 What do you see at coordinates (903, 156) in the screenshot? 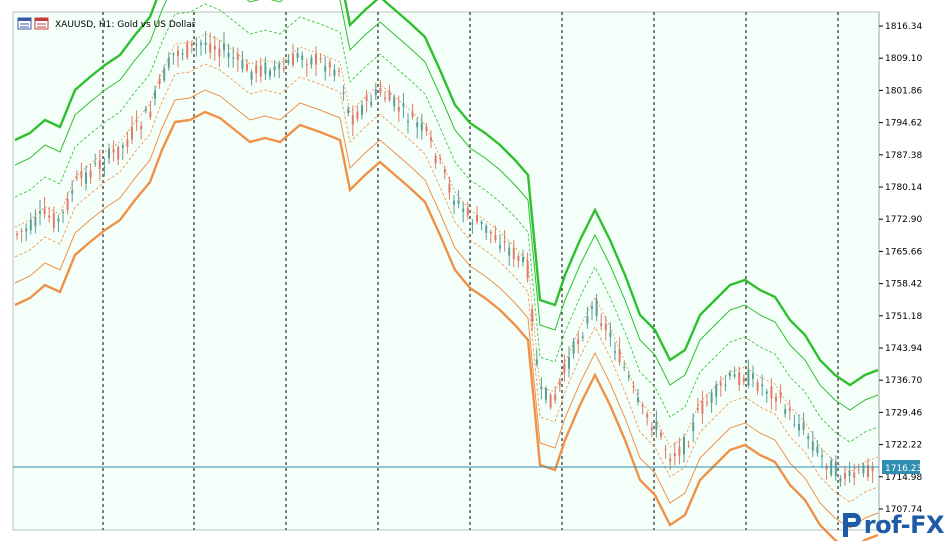
I see `price-tick-label: 1787.38` at bounding box center [903, 156].